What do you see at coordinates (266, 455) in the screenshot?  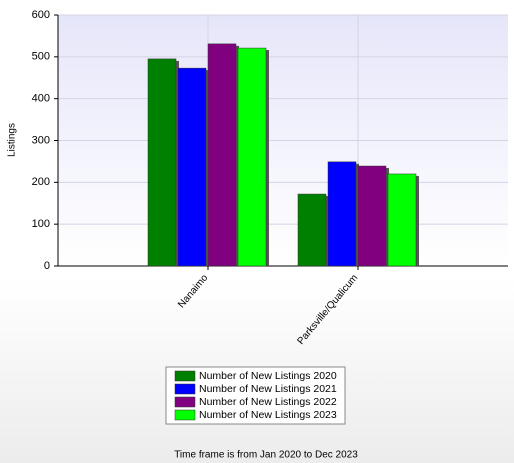 I see `footnote: Time frame is from Jan 2020 to Dec 2023` at bounding box center [266, 455].